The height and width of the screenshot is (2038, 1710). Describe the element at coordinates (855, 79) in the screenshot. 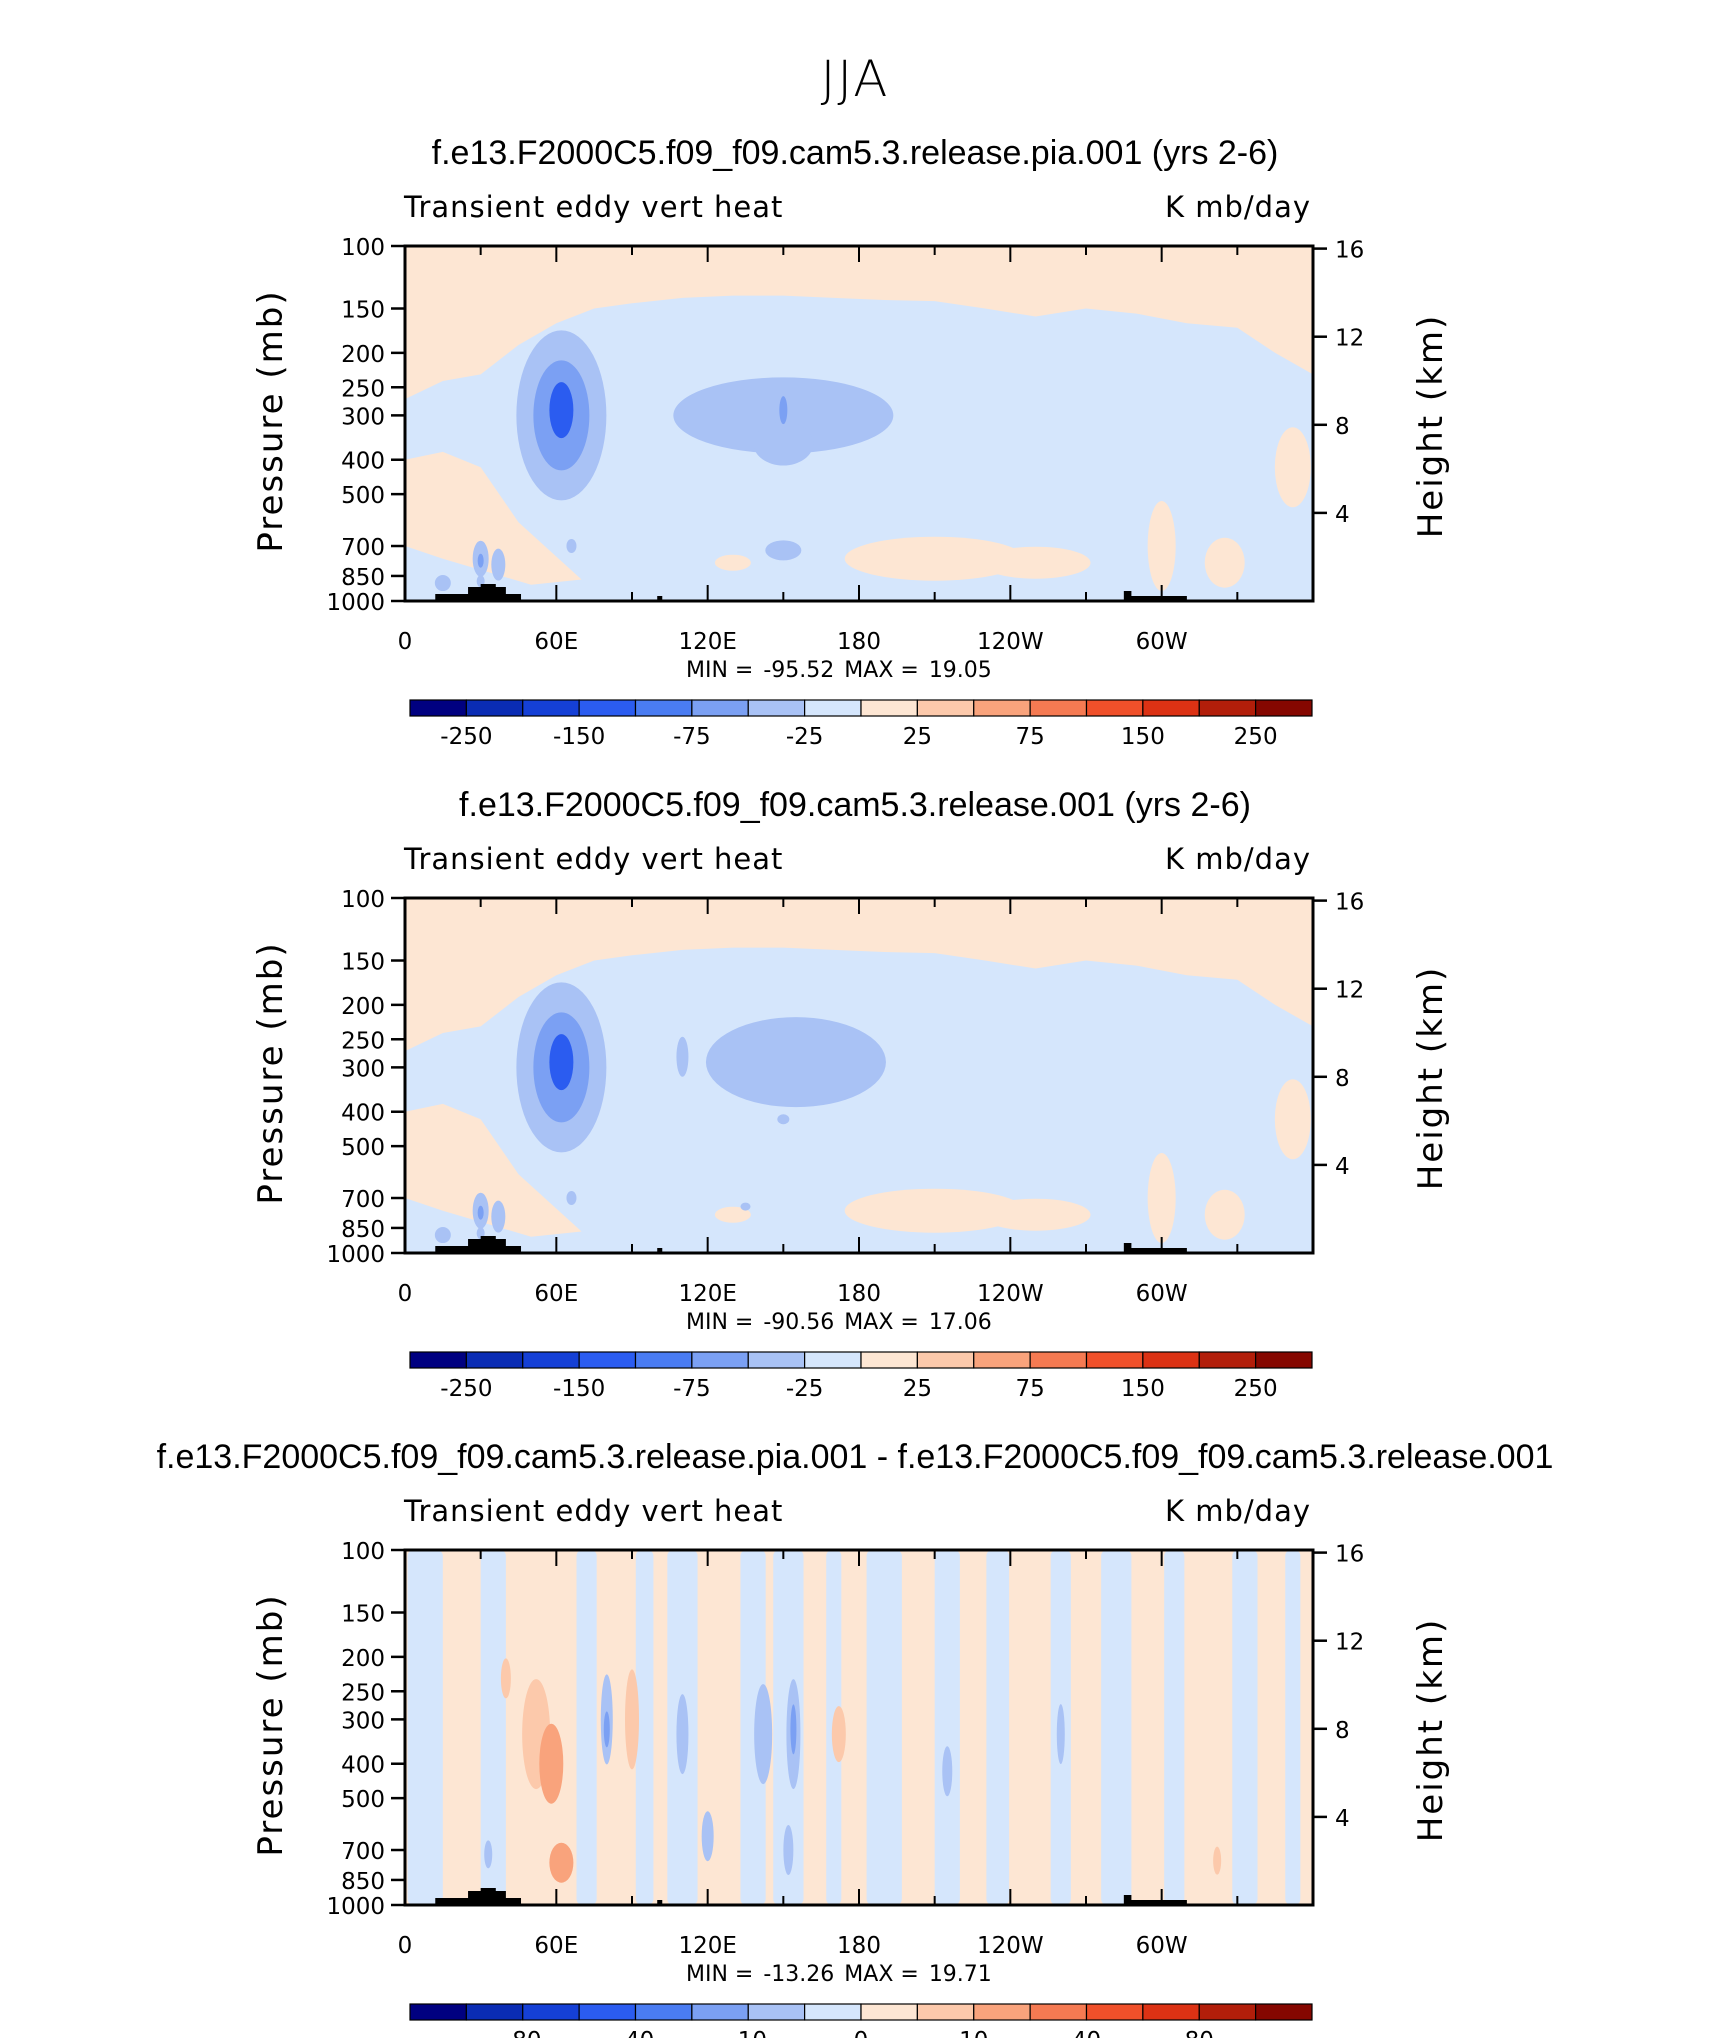

I see `page-title: JJA` at that location.